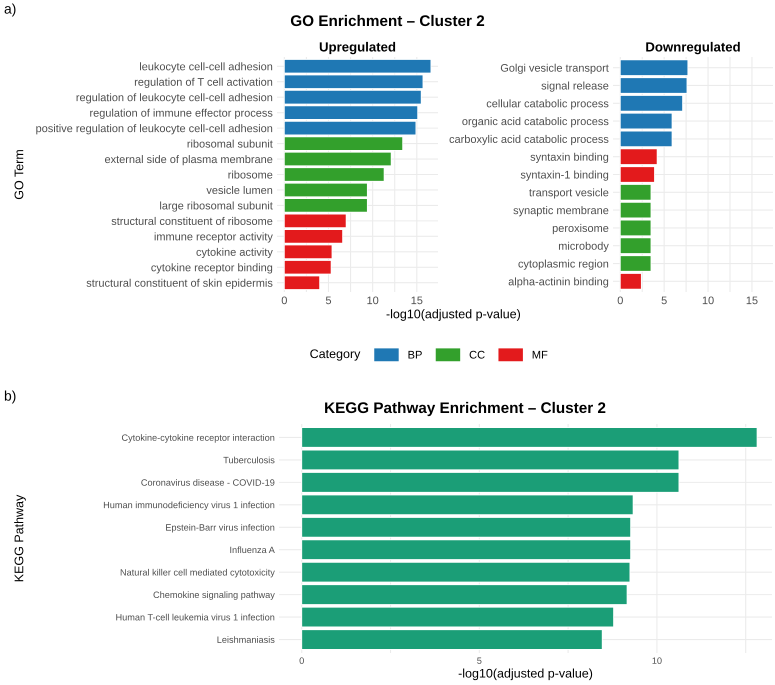  I want to click on y-tick-label: signal release, so click(574, 87).